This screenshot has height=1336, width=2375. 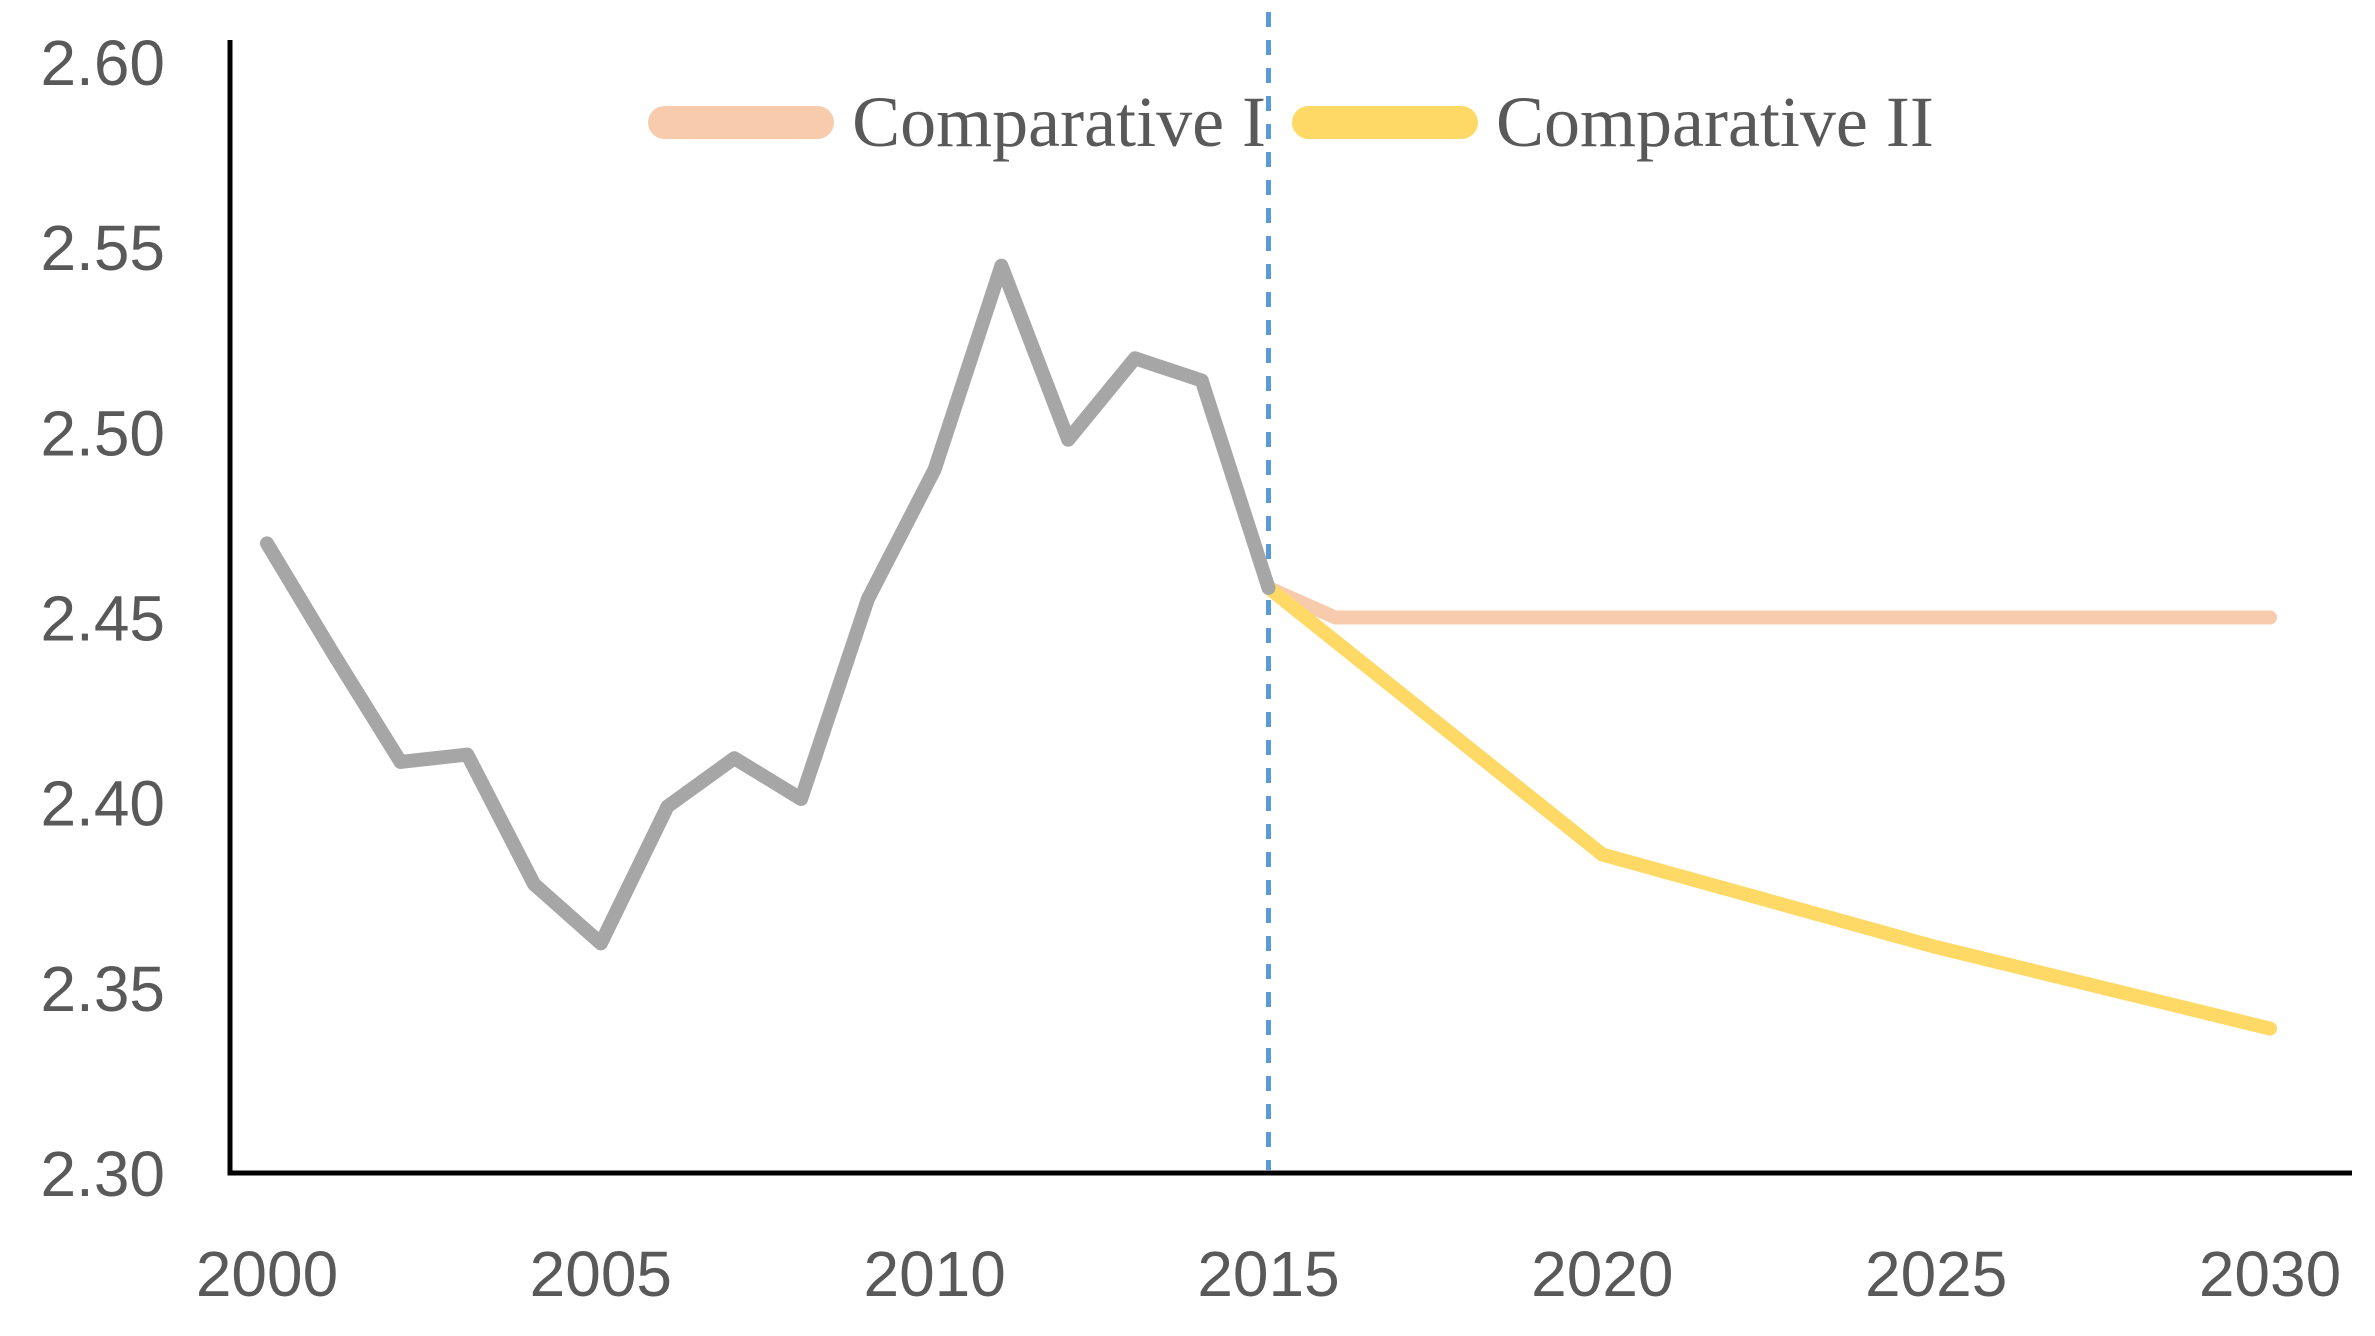 What do you see at coordinates (102, 63) in the screenshot?
I see `y-tick-label: 2.60` at bounding box center [102, 63].